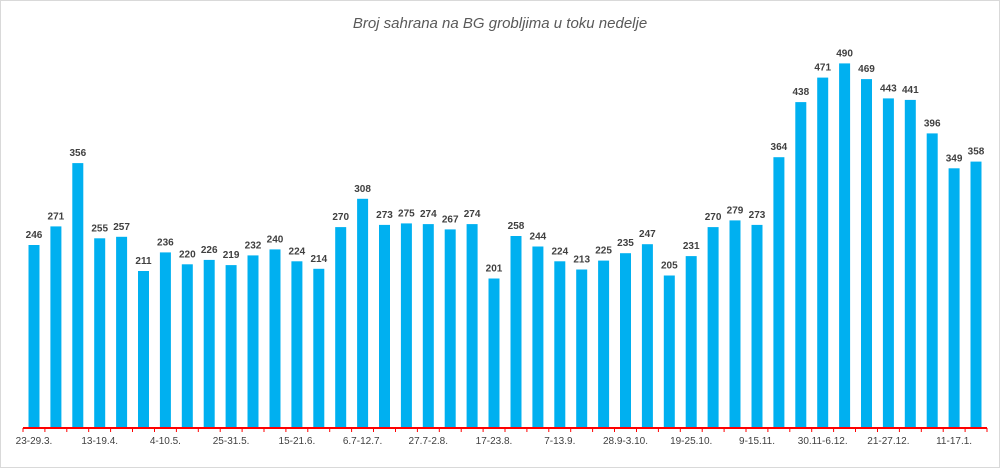 Image resolution: width=1000 pixels, height=469 pixels. Describe the element at coordinates (822, 68) in the screenshot. I see `bar-value-label: 471` at that location.